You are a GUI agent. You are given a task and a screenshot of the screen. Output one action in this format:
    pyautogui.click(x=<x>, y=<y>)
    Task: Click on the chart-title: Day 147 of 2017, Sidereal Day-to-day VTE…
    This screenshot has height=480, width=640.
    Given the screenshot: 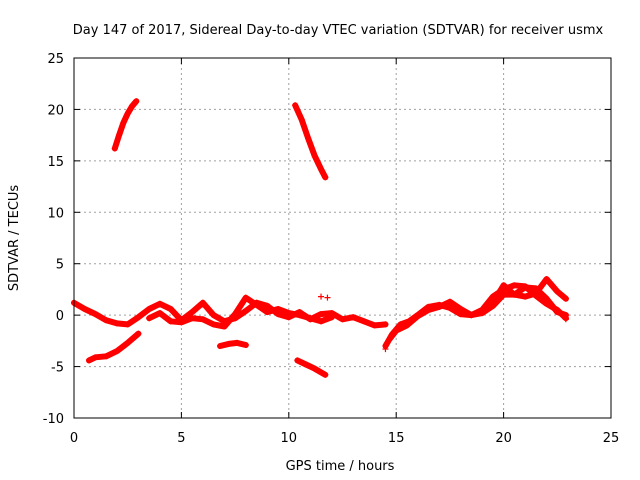 What is the action you would take?
    pyautogui.click(x=338, y=30)
    